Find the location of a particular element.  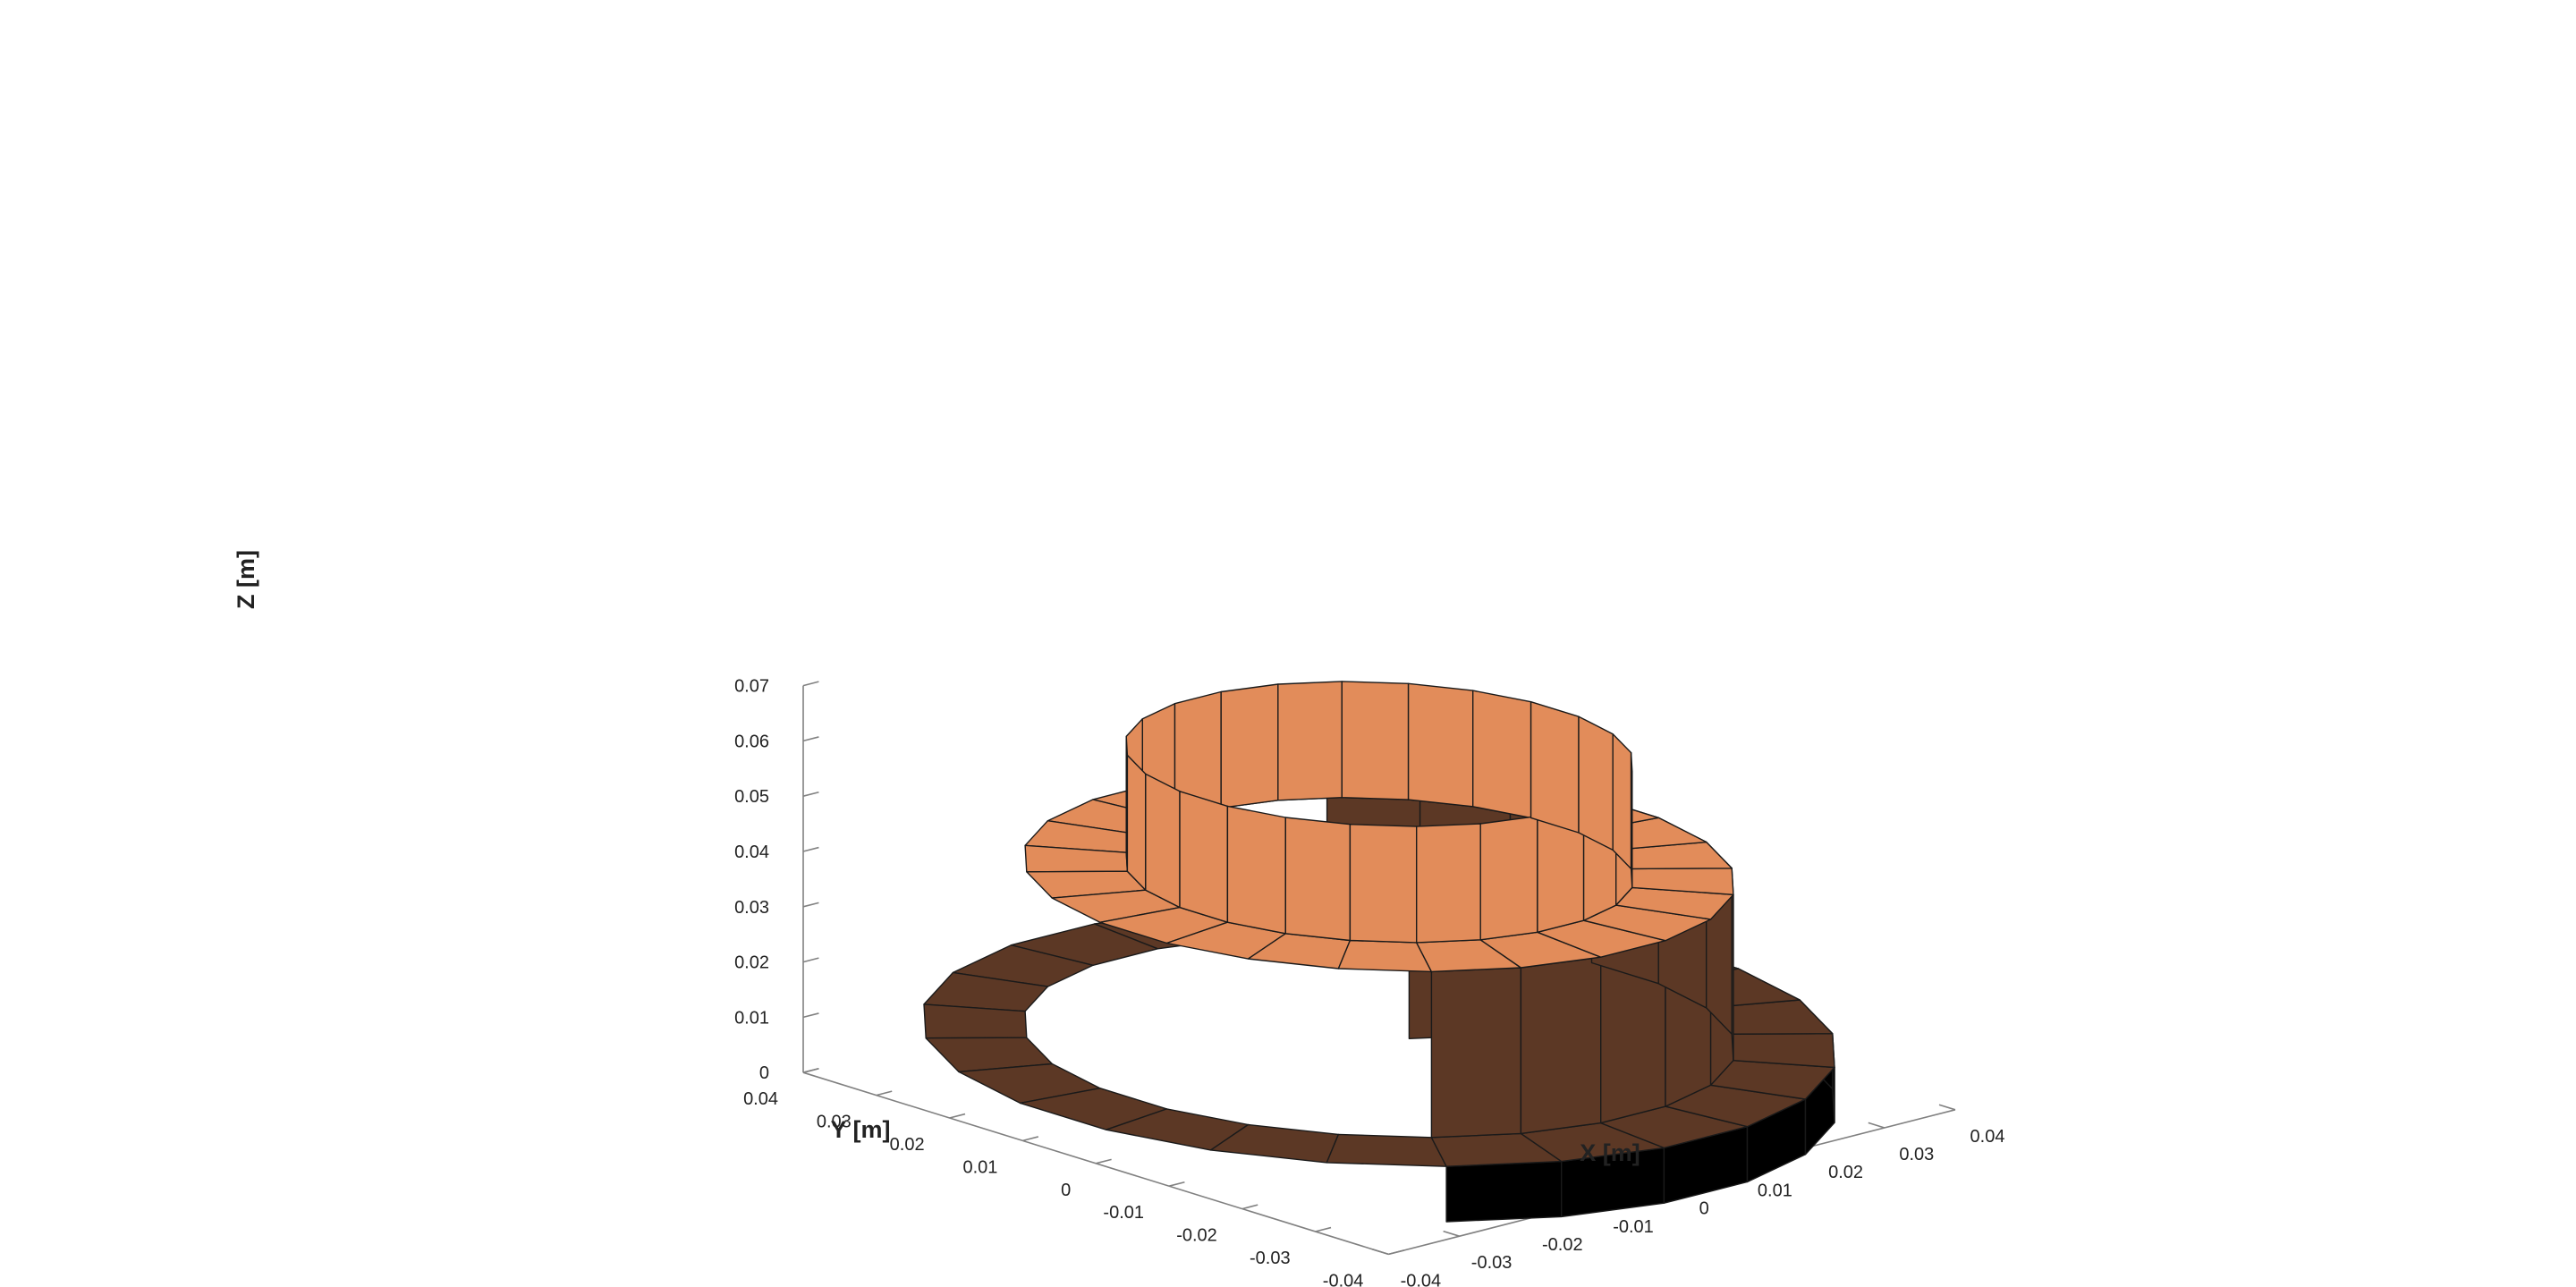

z-tick-label: 0.06 is located at coordinates (751, 741).